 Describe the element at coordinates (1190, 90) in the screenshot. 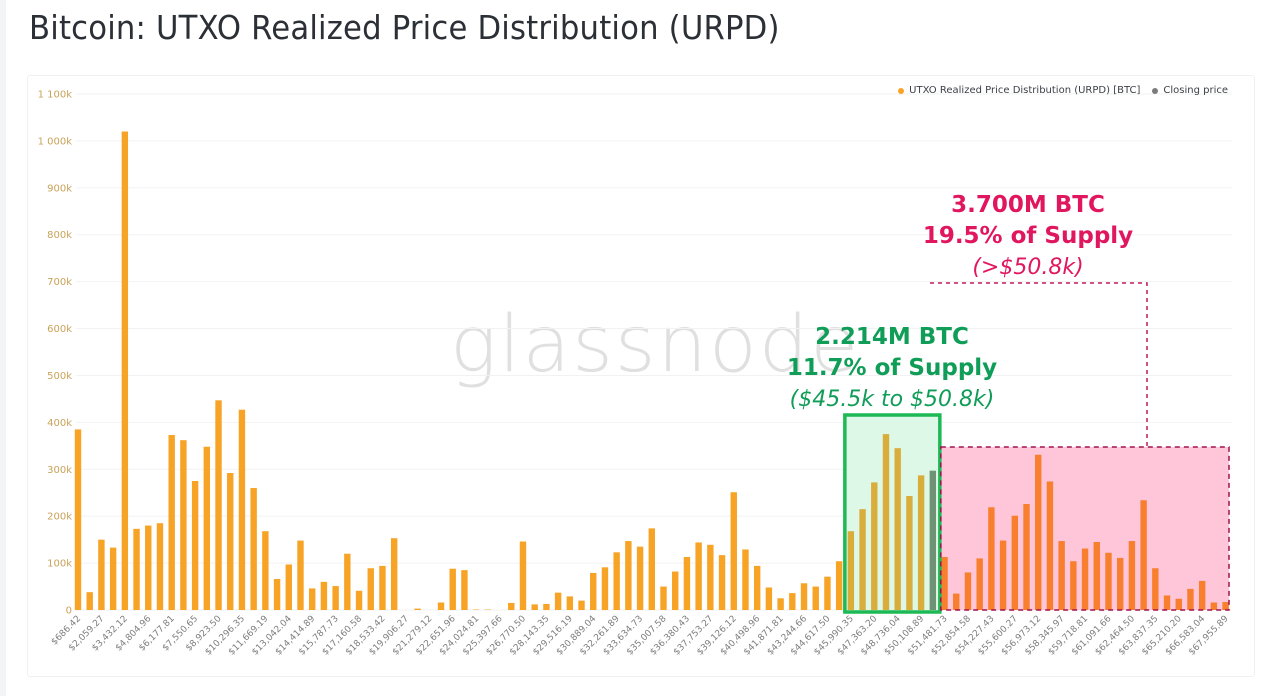

I see `legend-item-closing-price: Closing price` at that location.